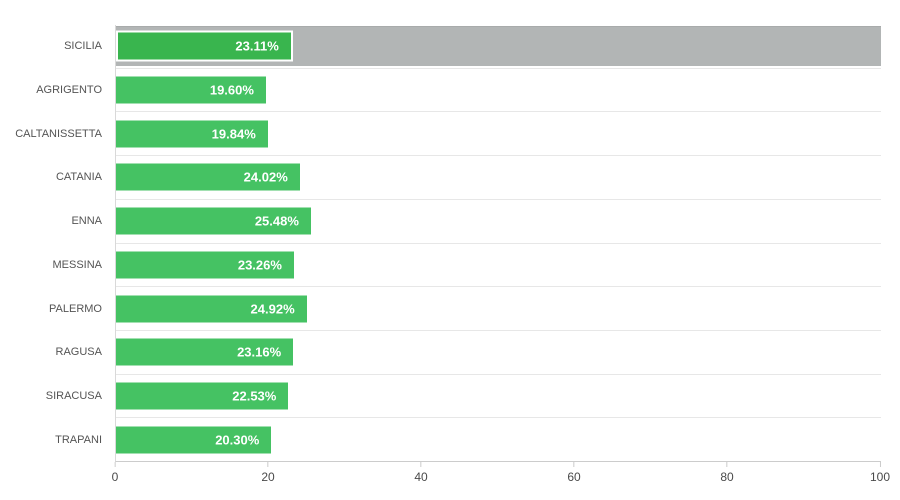 This screenshot has width=900, height=500. What do you see at coordinates (880, 477) in the screenshot?
I see `tick-label: 100` at bounding box center [880, 477].